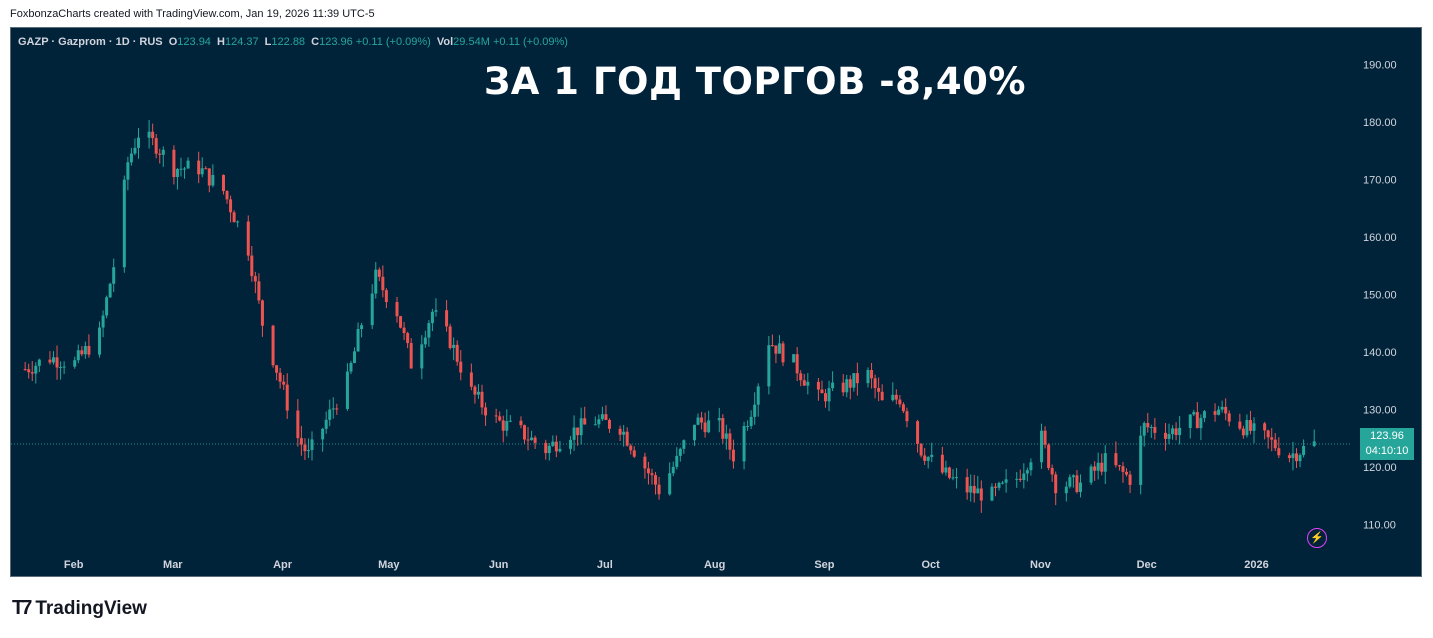 This screenshot has width=1433, height=638. Describe the element at coordinates (283, 565) in the screenshot. I see `x-tick-label: Apr` at that location.